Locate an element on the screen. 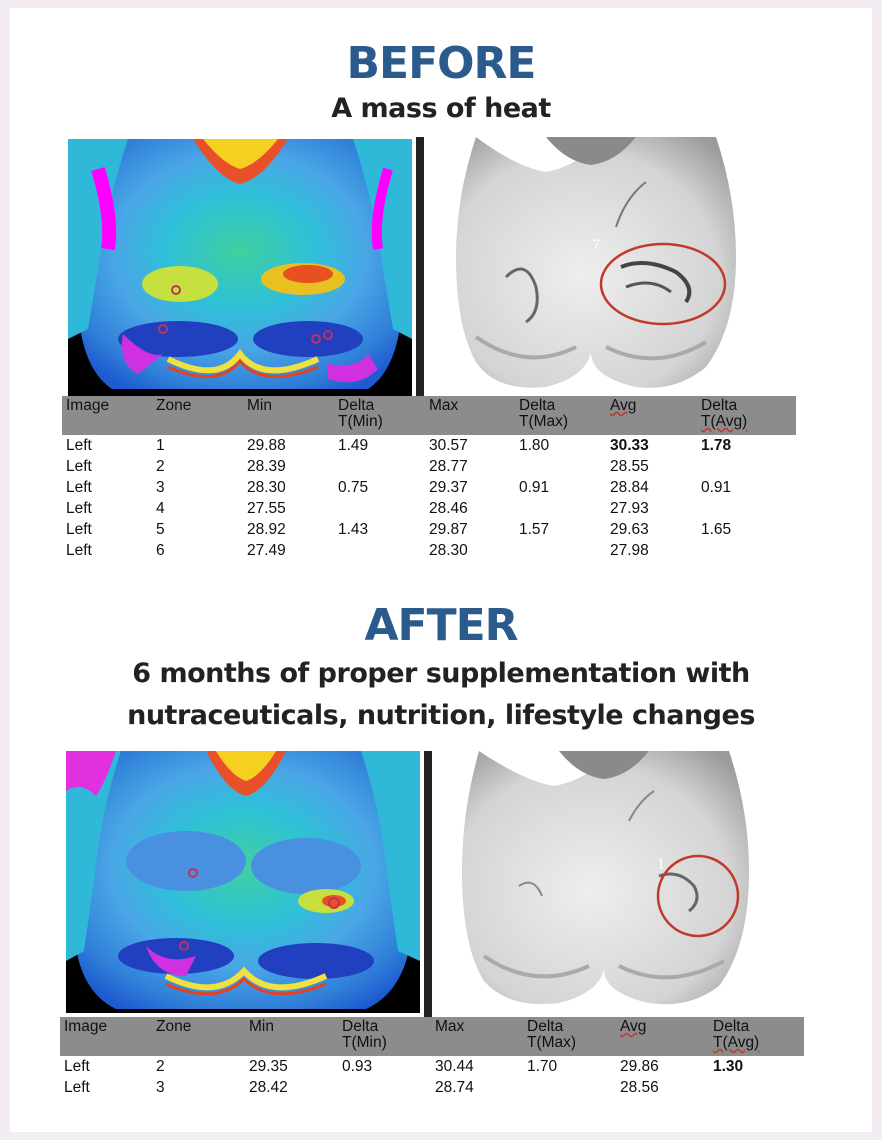  table-cell: 29.87 is located at coordinates (448, 529).